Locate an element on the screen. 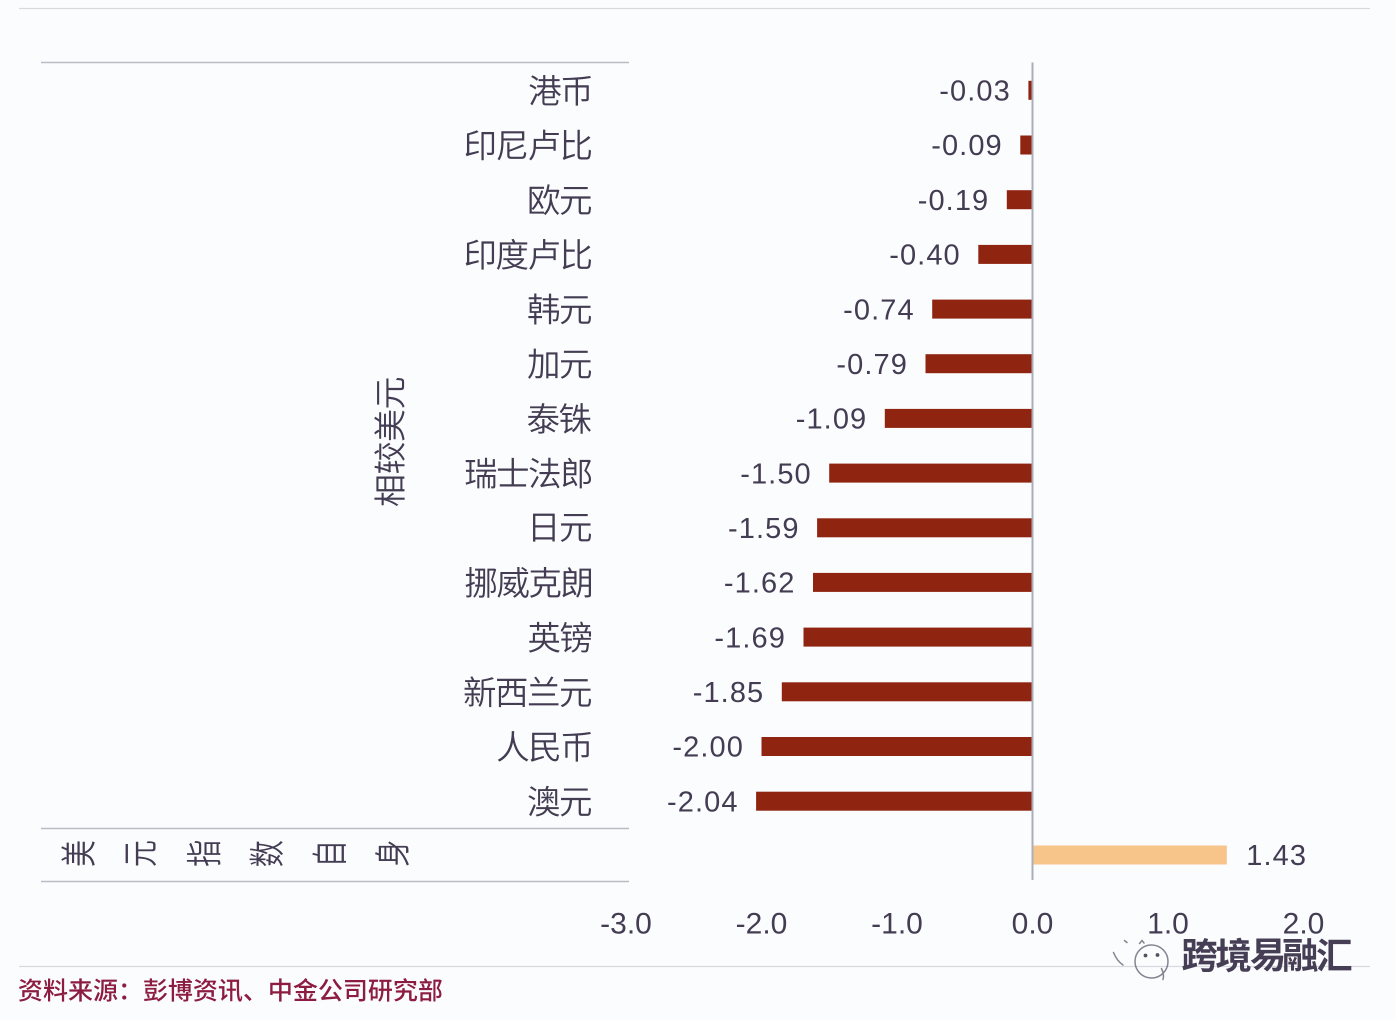 This screenshot has width=1396, height=1020. svg-text: -2.00 is located at coordinates (708, 748).